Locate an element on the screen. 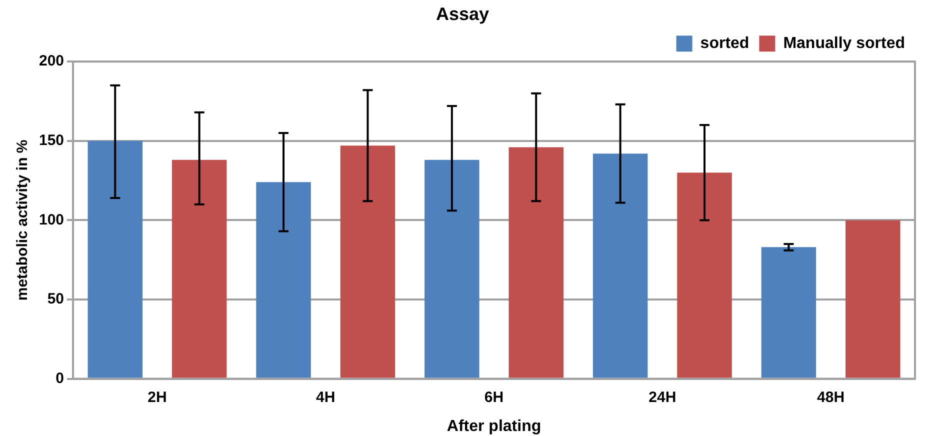 This screenshot has height=436, width=935. x-axis-title: After plating is located at coordinates (494, 426).